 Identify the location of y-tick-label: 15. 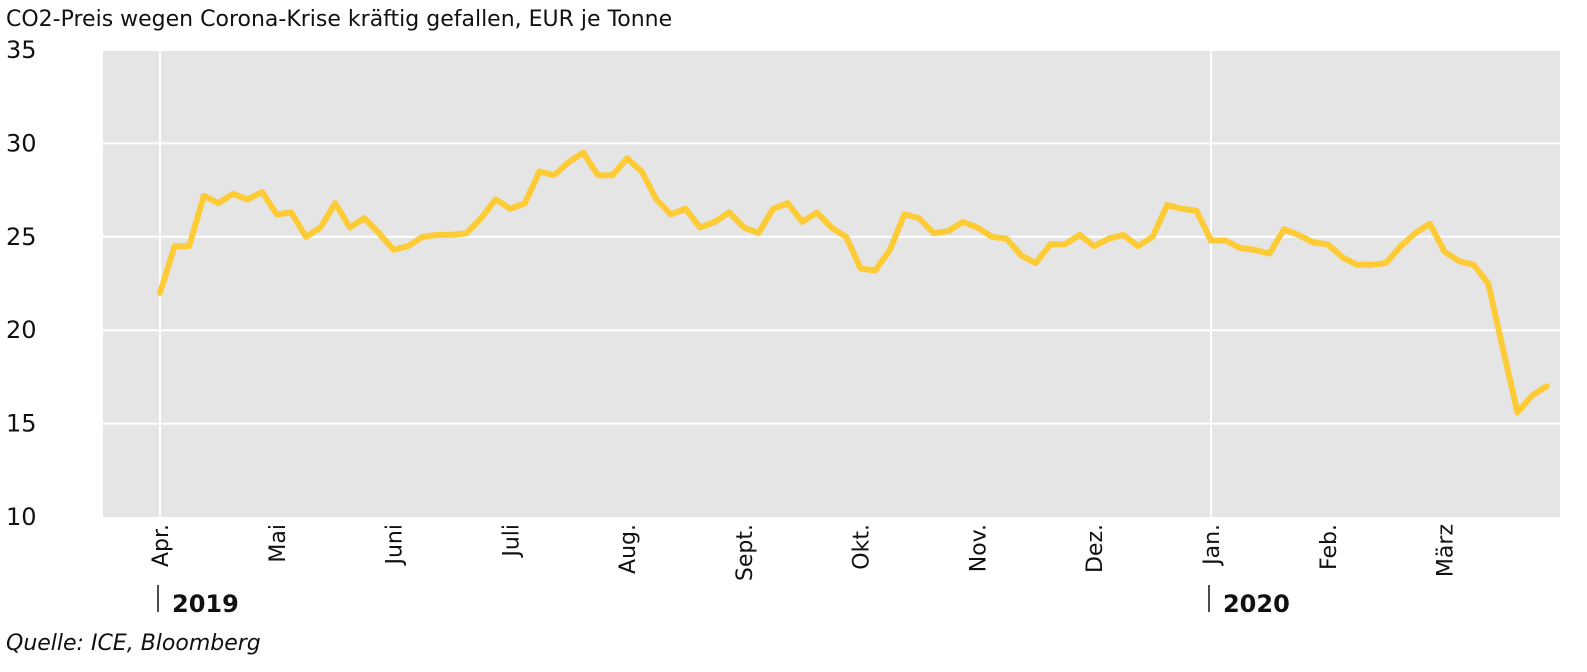
(21, 424).